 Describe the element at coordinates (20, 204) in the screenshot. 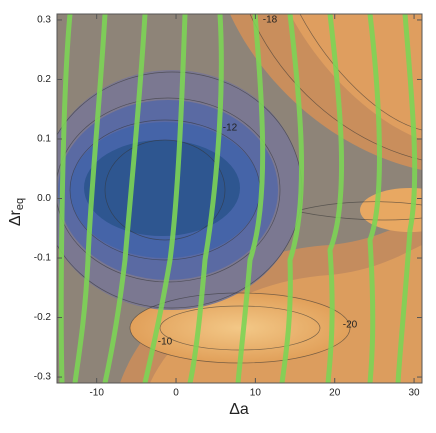

I see `y-axis-label-subscript: eq` at that location.